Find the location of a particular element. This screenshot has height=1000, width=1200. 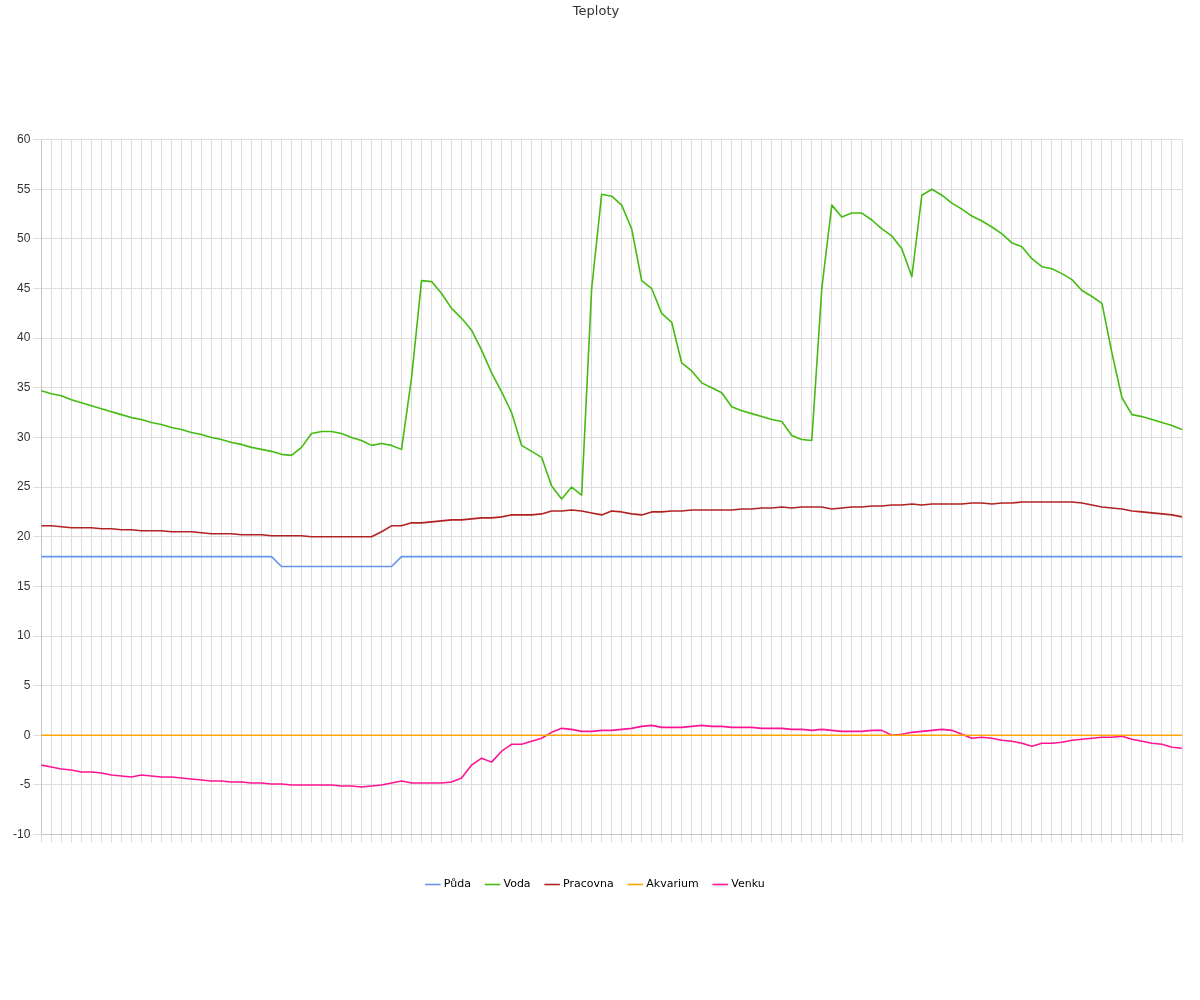

chart-title: Teploty is located at coordinates (595, 11).